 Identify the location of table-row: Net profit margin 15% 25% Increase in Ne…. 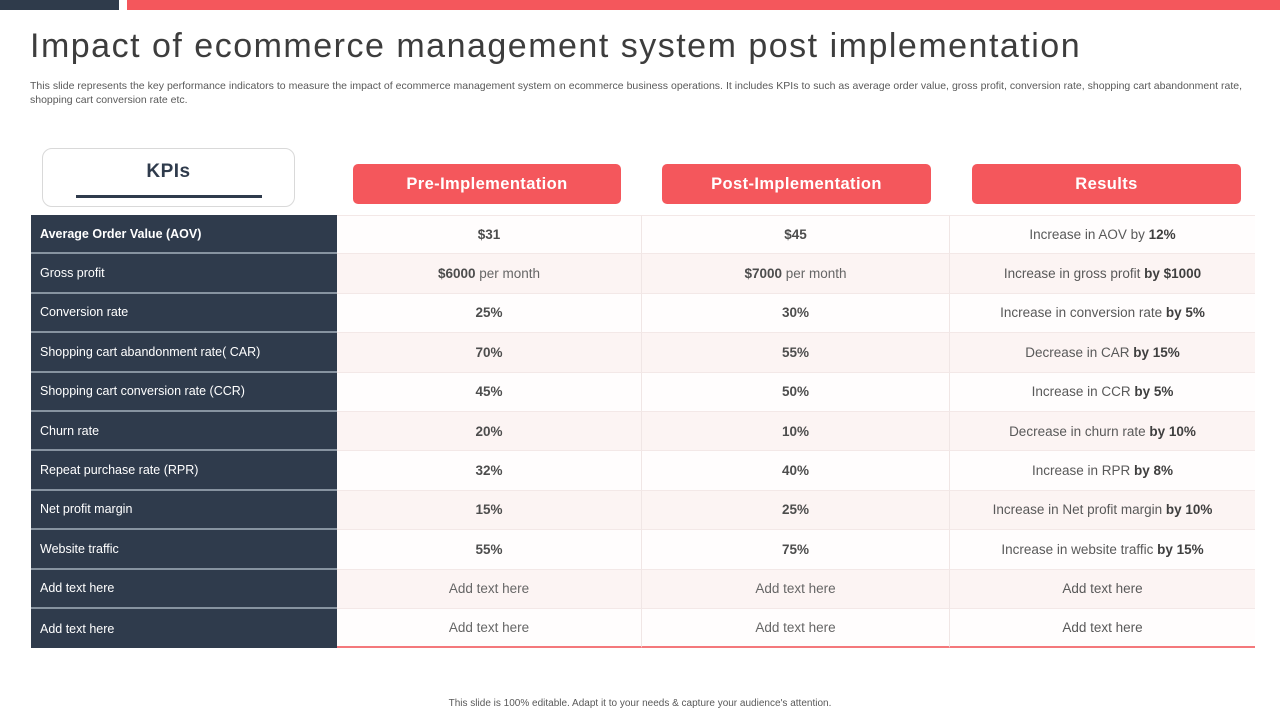
(643, 510).